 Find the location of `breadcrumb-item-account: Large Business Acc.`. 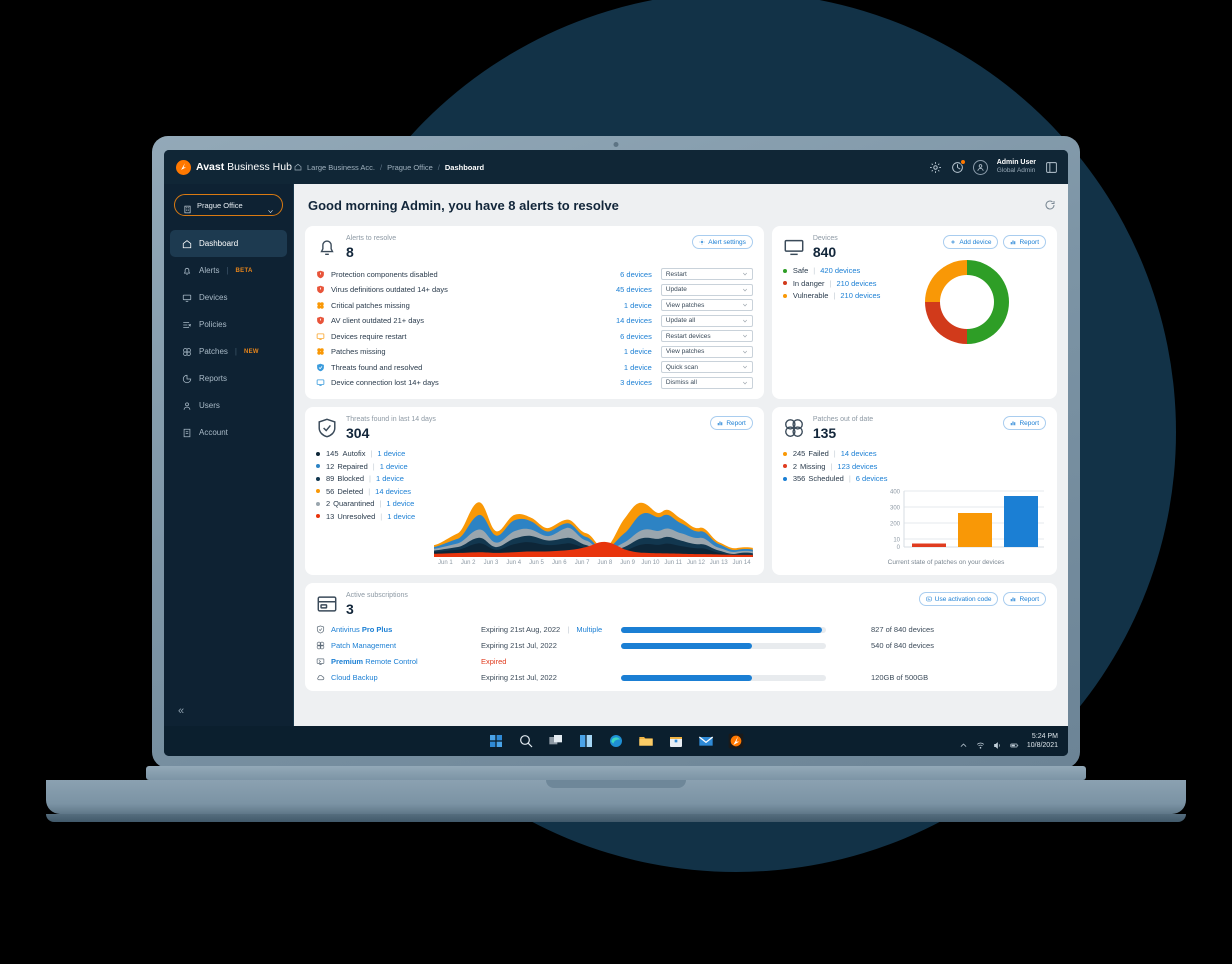

breadcrumb-item-account: Large Business Acc. is located at coordinates (341, 167).